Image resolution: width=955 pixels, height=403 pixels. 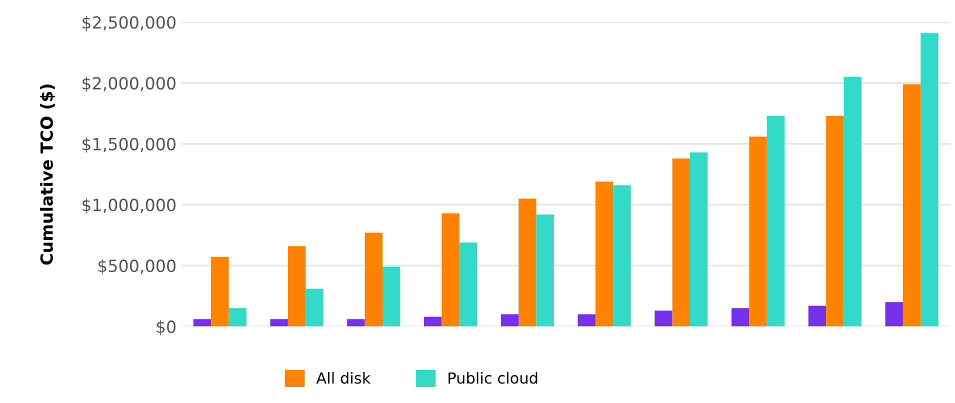 I want to click on y-tick-label: $2,000,000, so click(x=129, y=84).